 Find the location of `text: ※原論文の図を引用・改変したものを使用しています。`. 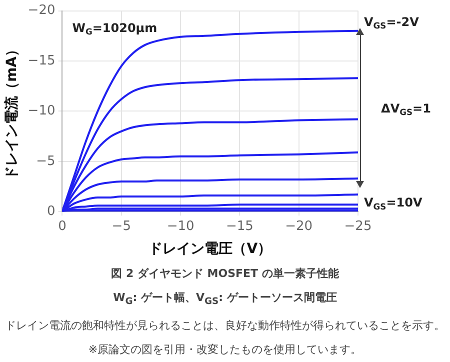

text: ※原論文の図を引用・改変したものを使用しています。 is located at coordinates (225, 350).